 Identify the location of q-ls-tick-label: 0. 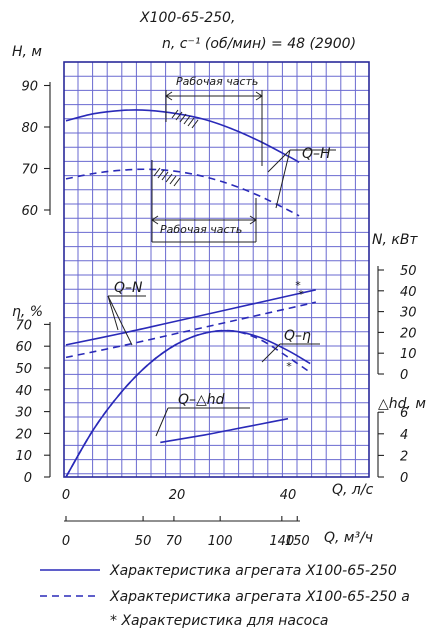
(66, 495).